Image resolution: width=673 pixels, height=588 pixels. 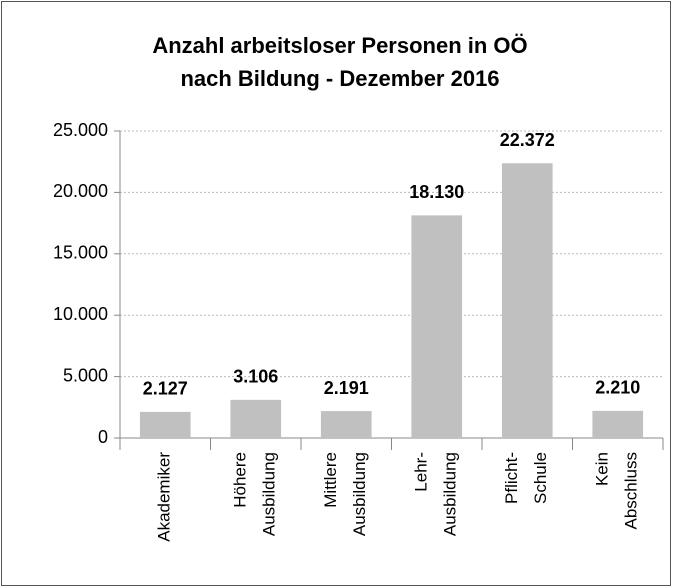 I want to click on x-tick-group: Akademiker, so click(x=164, y=497).